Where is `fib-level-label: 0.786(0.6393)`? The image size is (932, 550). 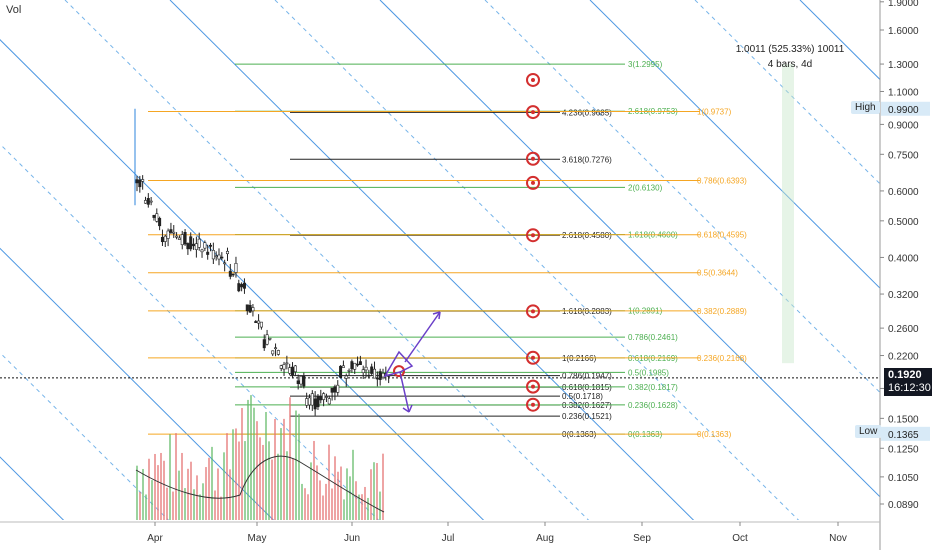
fib-level-label: 0.786(0.6393) is located at coordinates (722, 181).